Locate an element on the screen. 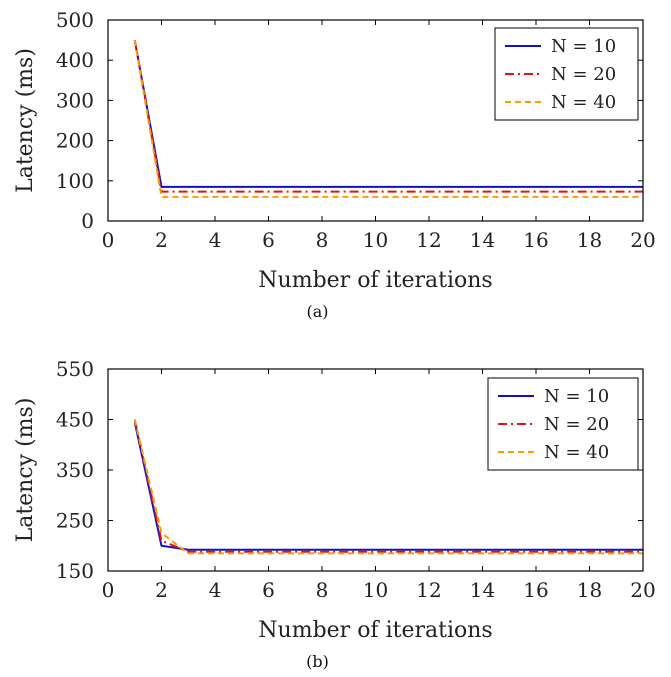 This screenshot has height=677, width=671. y-tick-label: 550 is located at coordinates (75, 369).